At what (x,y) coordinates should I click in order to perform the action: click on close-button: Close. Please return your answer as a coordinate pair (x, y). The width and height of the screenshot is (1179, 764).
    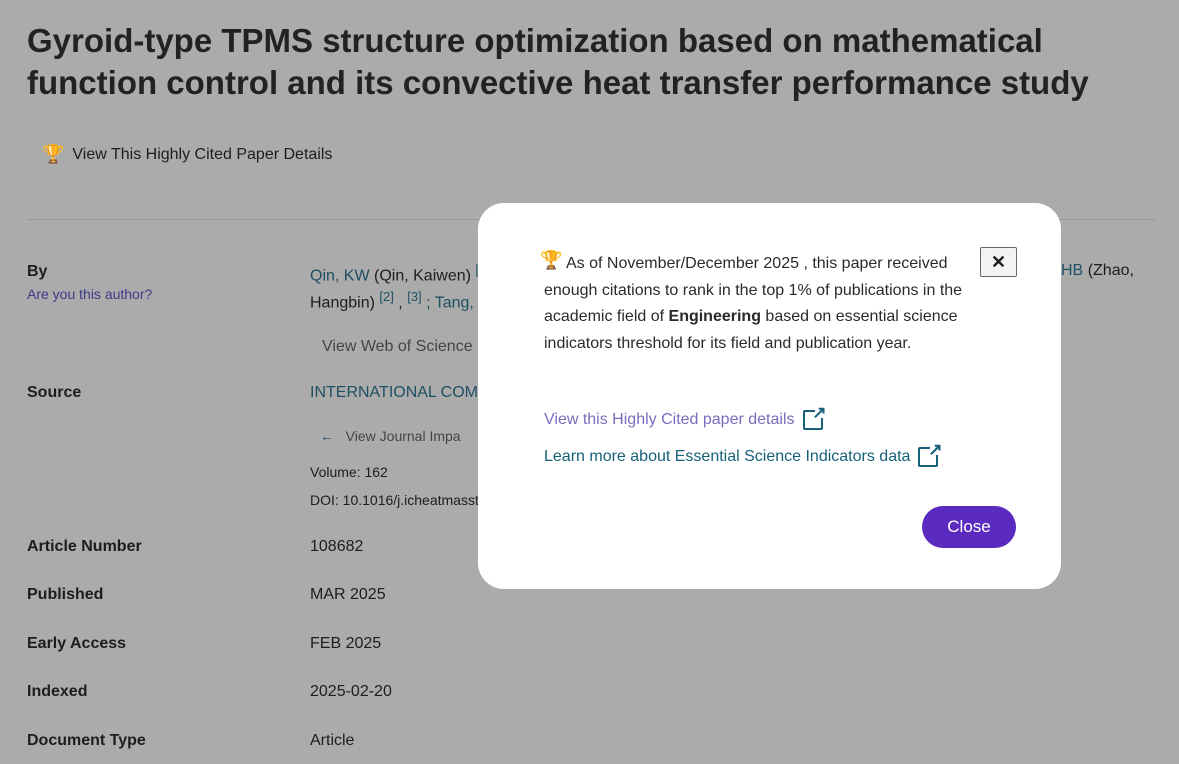
    Looking at the image, I should click on (969, 527).